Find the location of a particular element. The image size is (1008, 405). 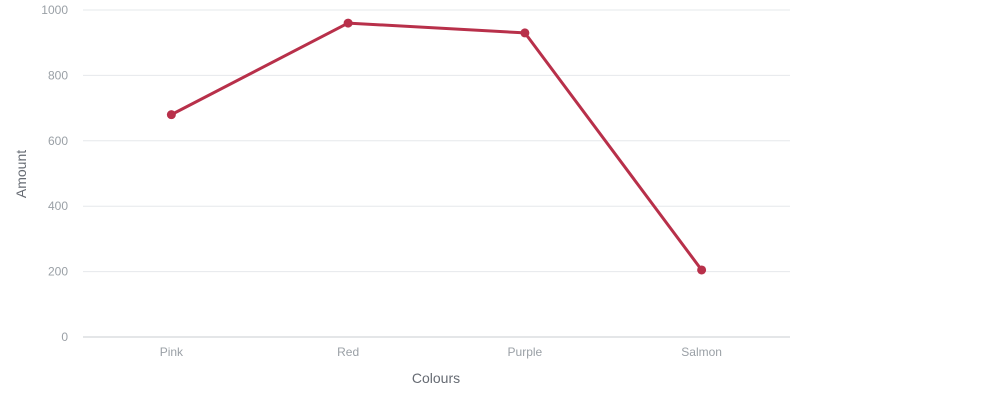

y-tick-label: 800 is located at coordinates (58, 75).